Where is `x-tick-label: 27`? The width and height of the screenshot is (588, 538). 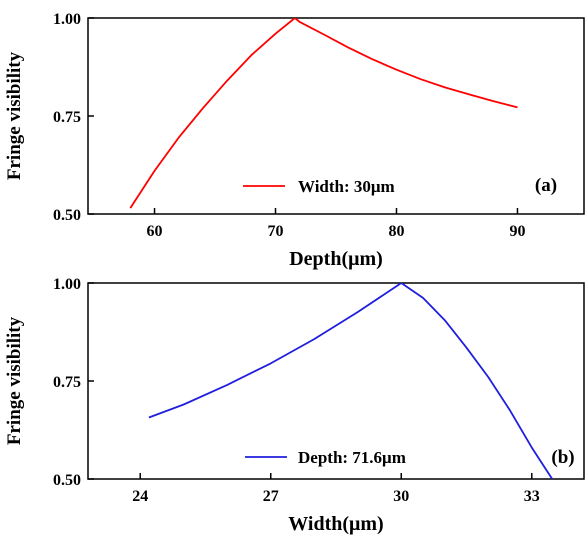
x-tick-label: 27 is located at coordinates (271, 496).